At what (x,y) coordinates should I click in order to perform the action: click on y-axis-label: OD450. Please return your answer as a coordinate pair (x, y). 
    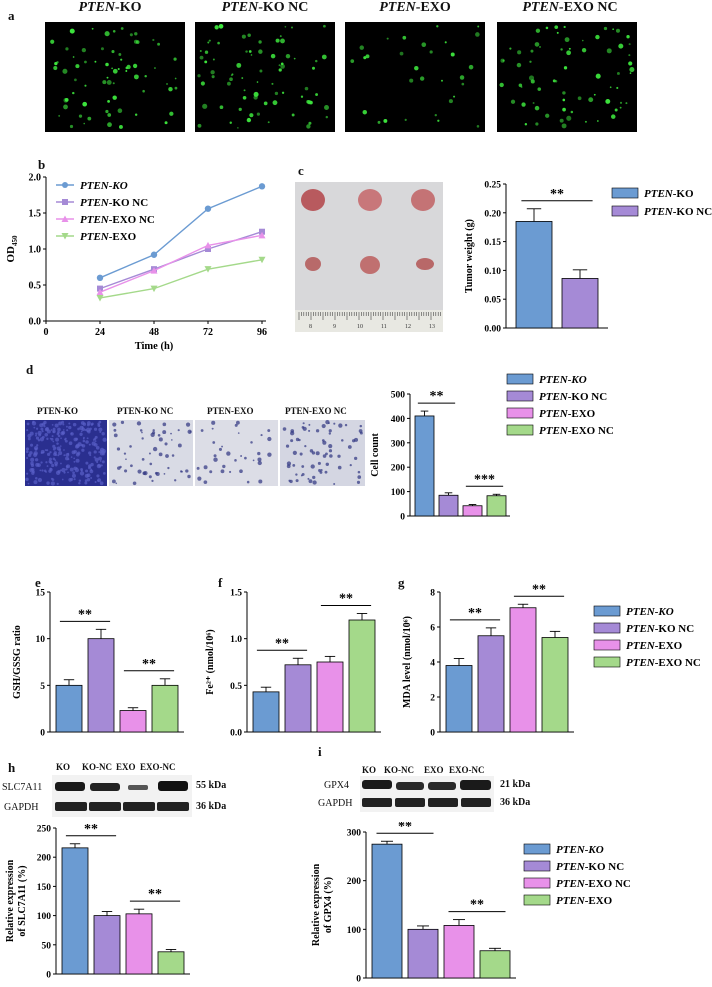
    Looking at the image, I should click on (12, 249).